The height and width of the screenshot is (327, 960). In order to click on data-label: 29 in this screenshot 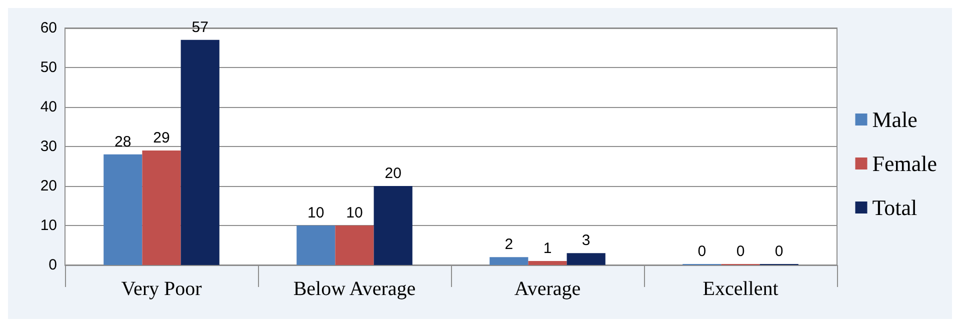, I will do `click(161, 137)`.